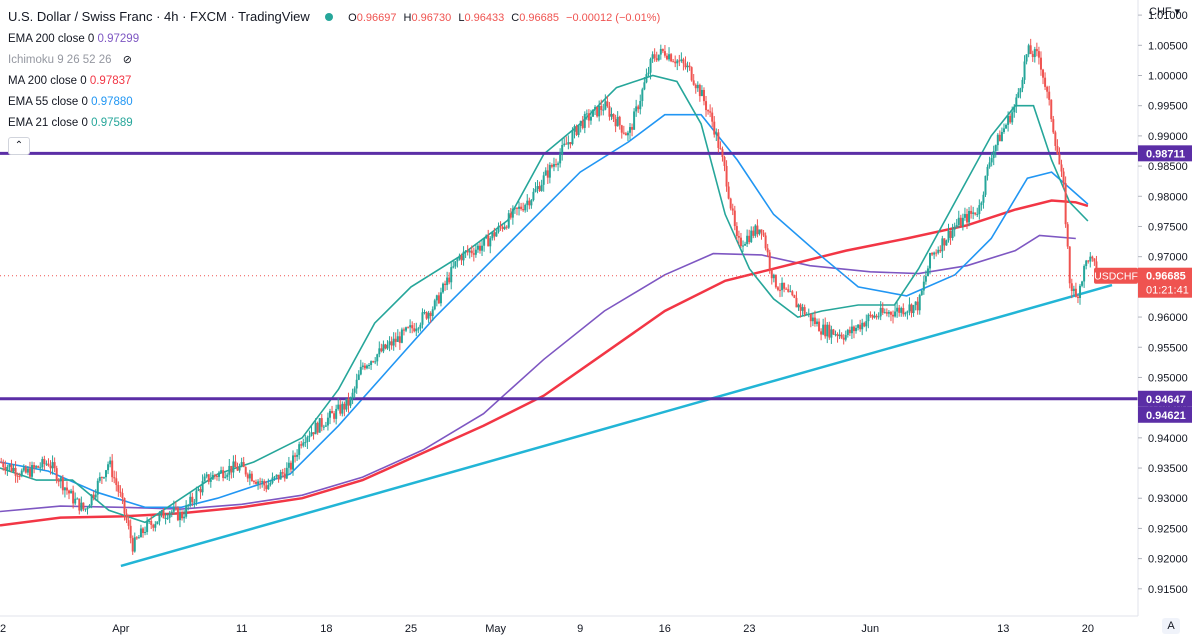 Image resolution: width=1192 pixels, height=638 pixels. I want to click on ohlc-close-value: 0.96685, so click(539, 18).